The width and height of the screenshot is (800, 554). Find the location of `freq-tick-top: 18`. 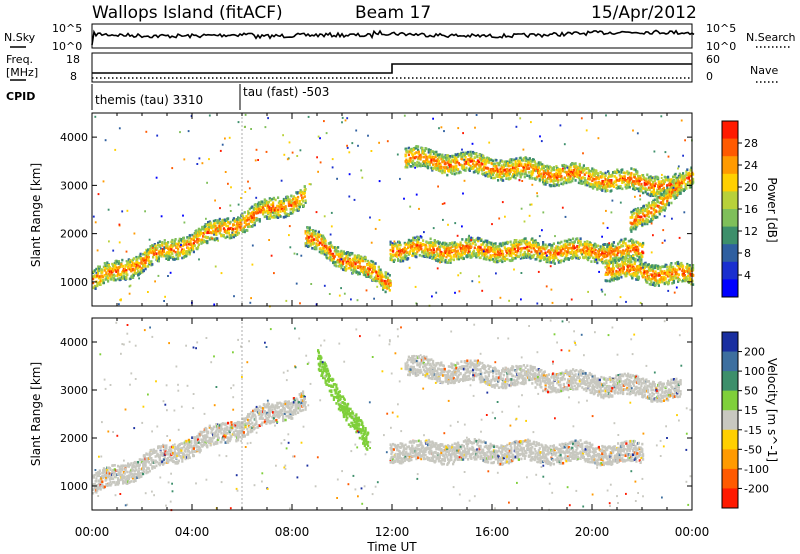

freq-tick-top: 18 is located at coordinates (73, 59).